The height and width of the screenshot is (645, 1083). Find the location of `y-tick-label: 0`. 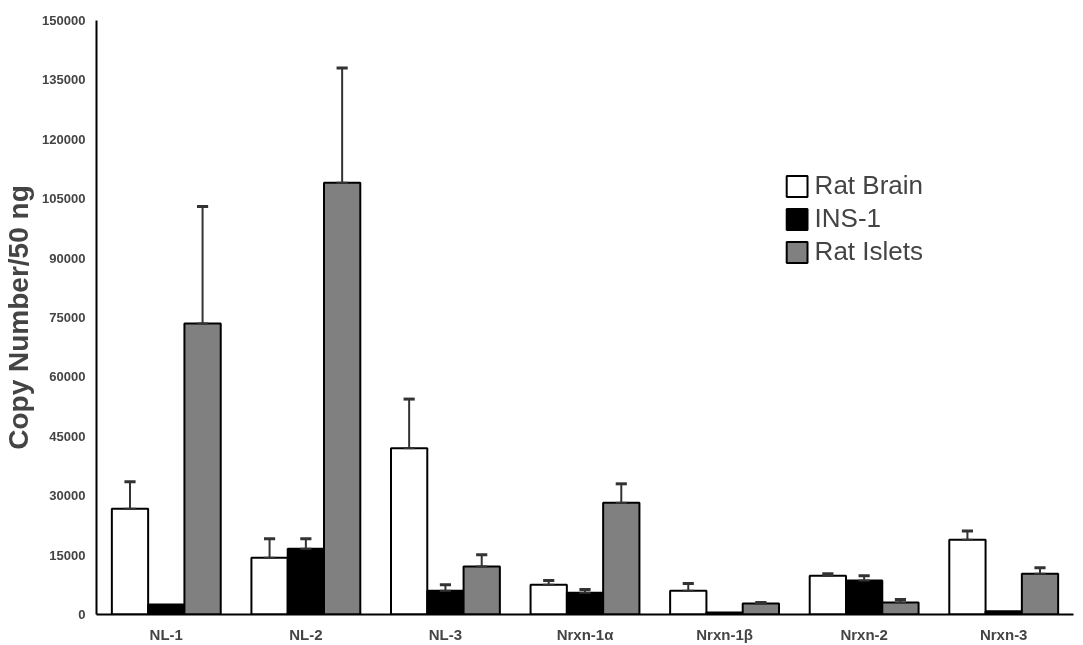

y-tick-label: 0 is located at coordinates (82, 614).